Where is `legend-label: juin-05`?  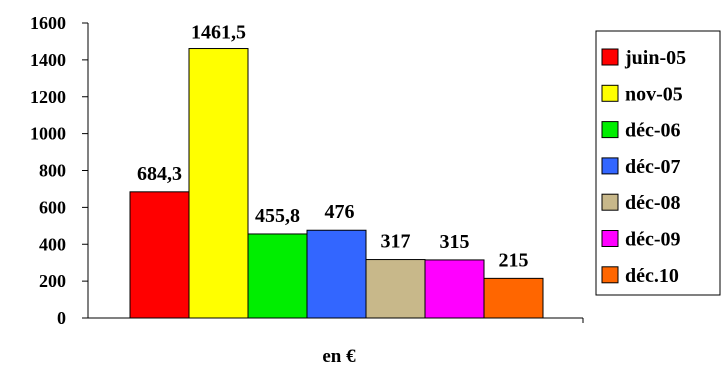 legend-label: juin-05 is located at coordinates (655, 58).